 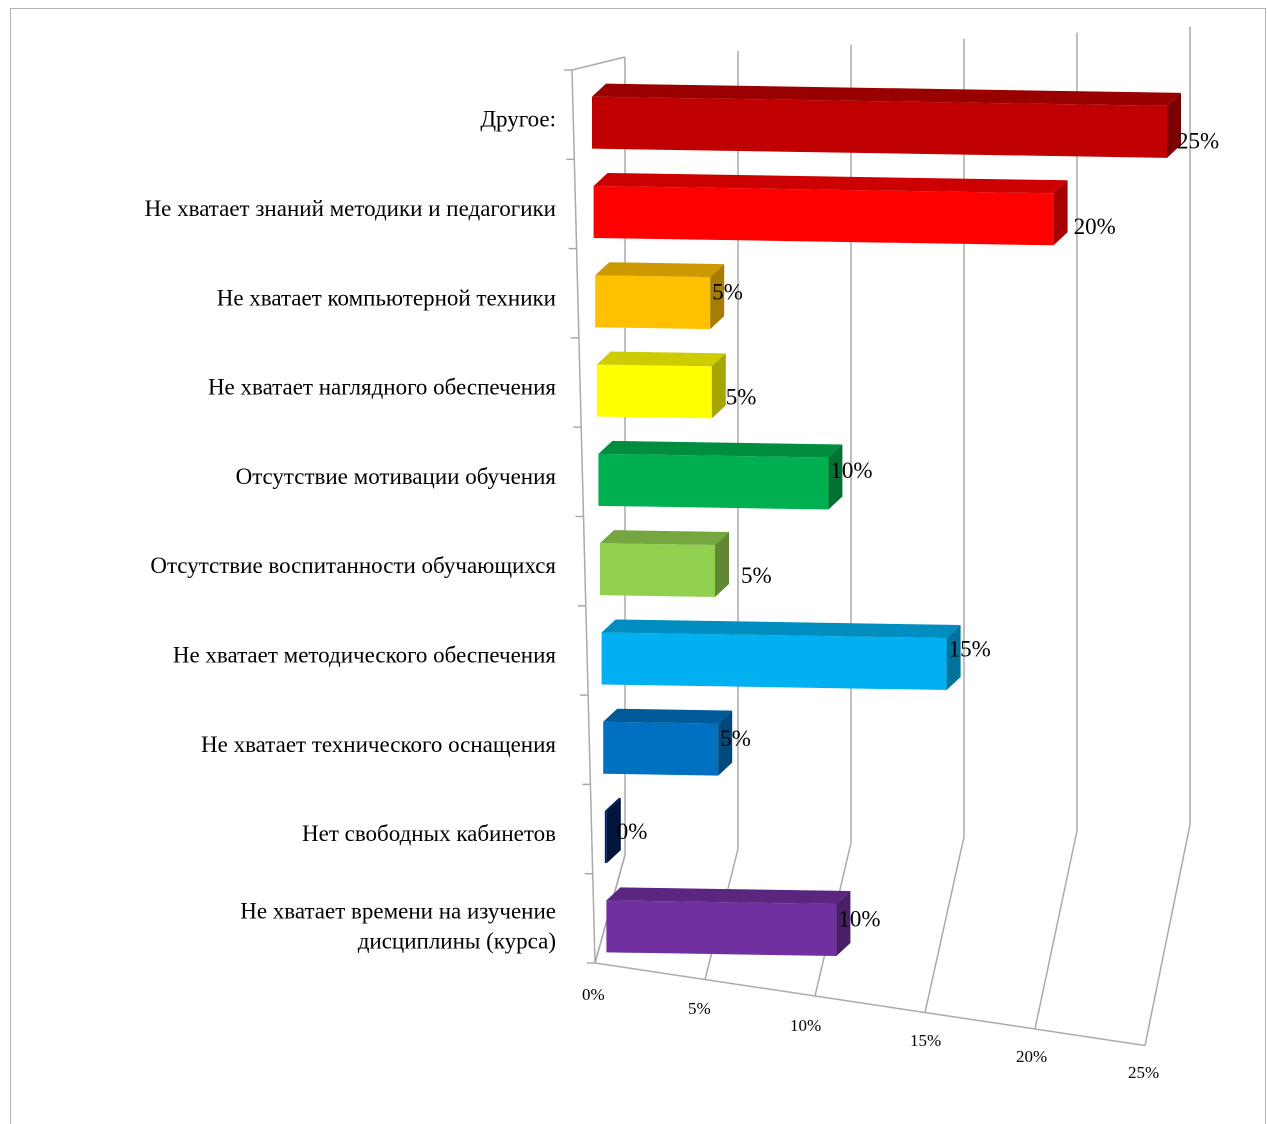 What do you see at coordinates (386, 297) in the screenshot?
I see `category-label: Не хватает компьютерной техники` at bounding box center [386, 297].